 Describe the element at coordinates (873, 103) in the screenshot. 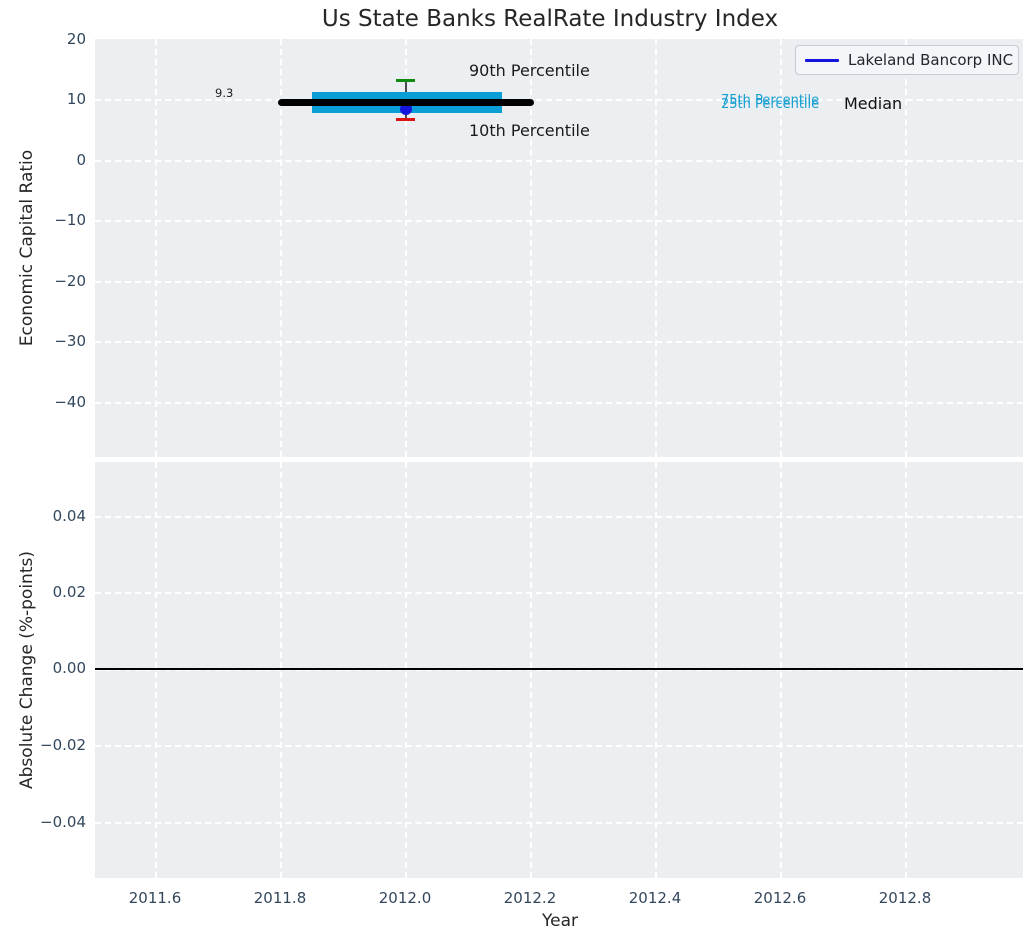

I see `annotation-median-label: Median` at that location.